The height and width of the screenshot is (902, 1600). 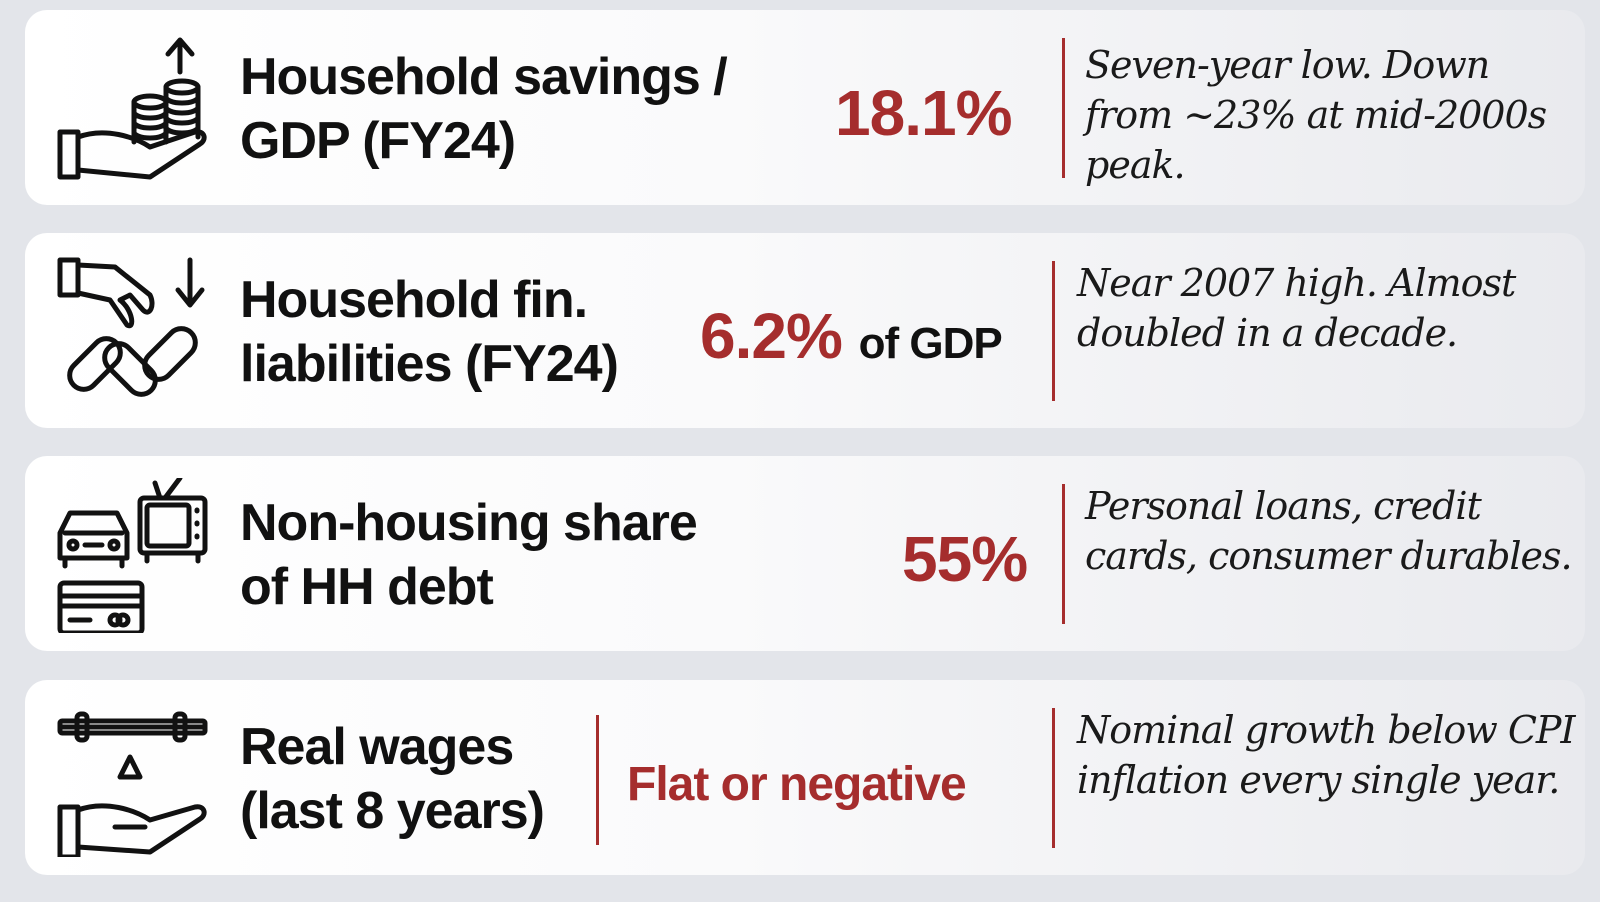 I want to click on stat-value: 55%, so click(x=965, y=559).